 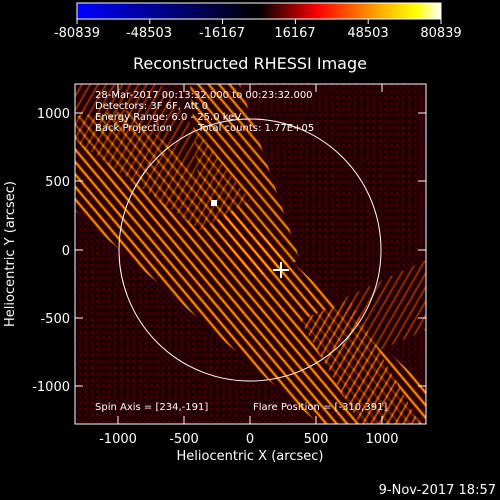 I want to click on overlay-spin-axis: Spin Axis = [234,-191], so click(x=151, y=407).